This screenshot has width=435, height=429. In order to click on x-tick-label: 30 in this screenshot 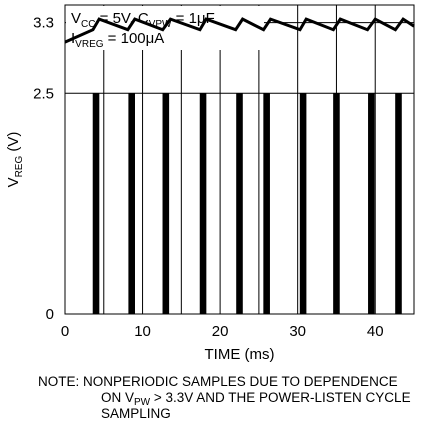, I will do `click(297, 331)`.